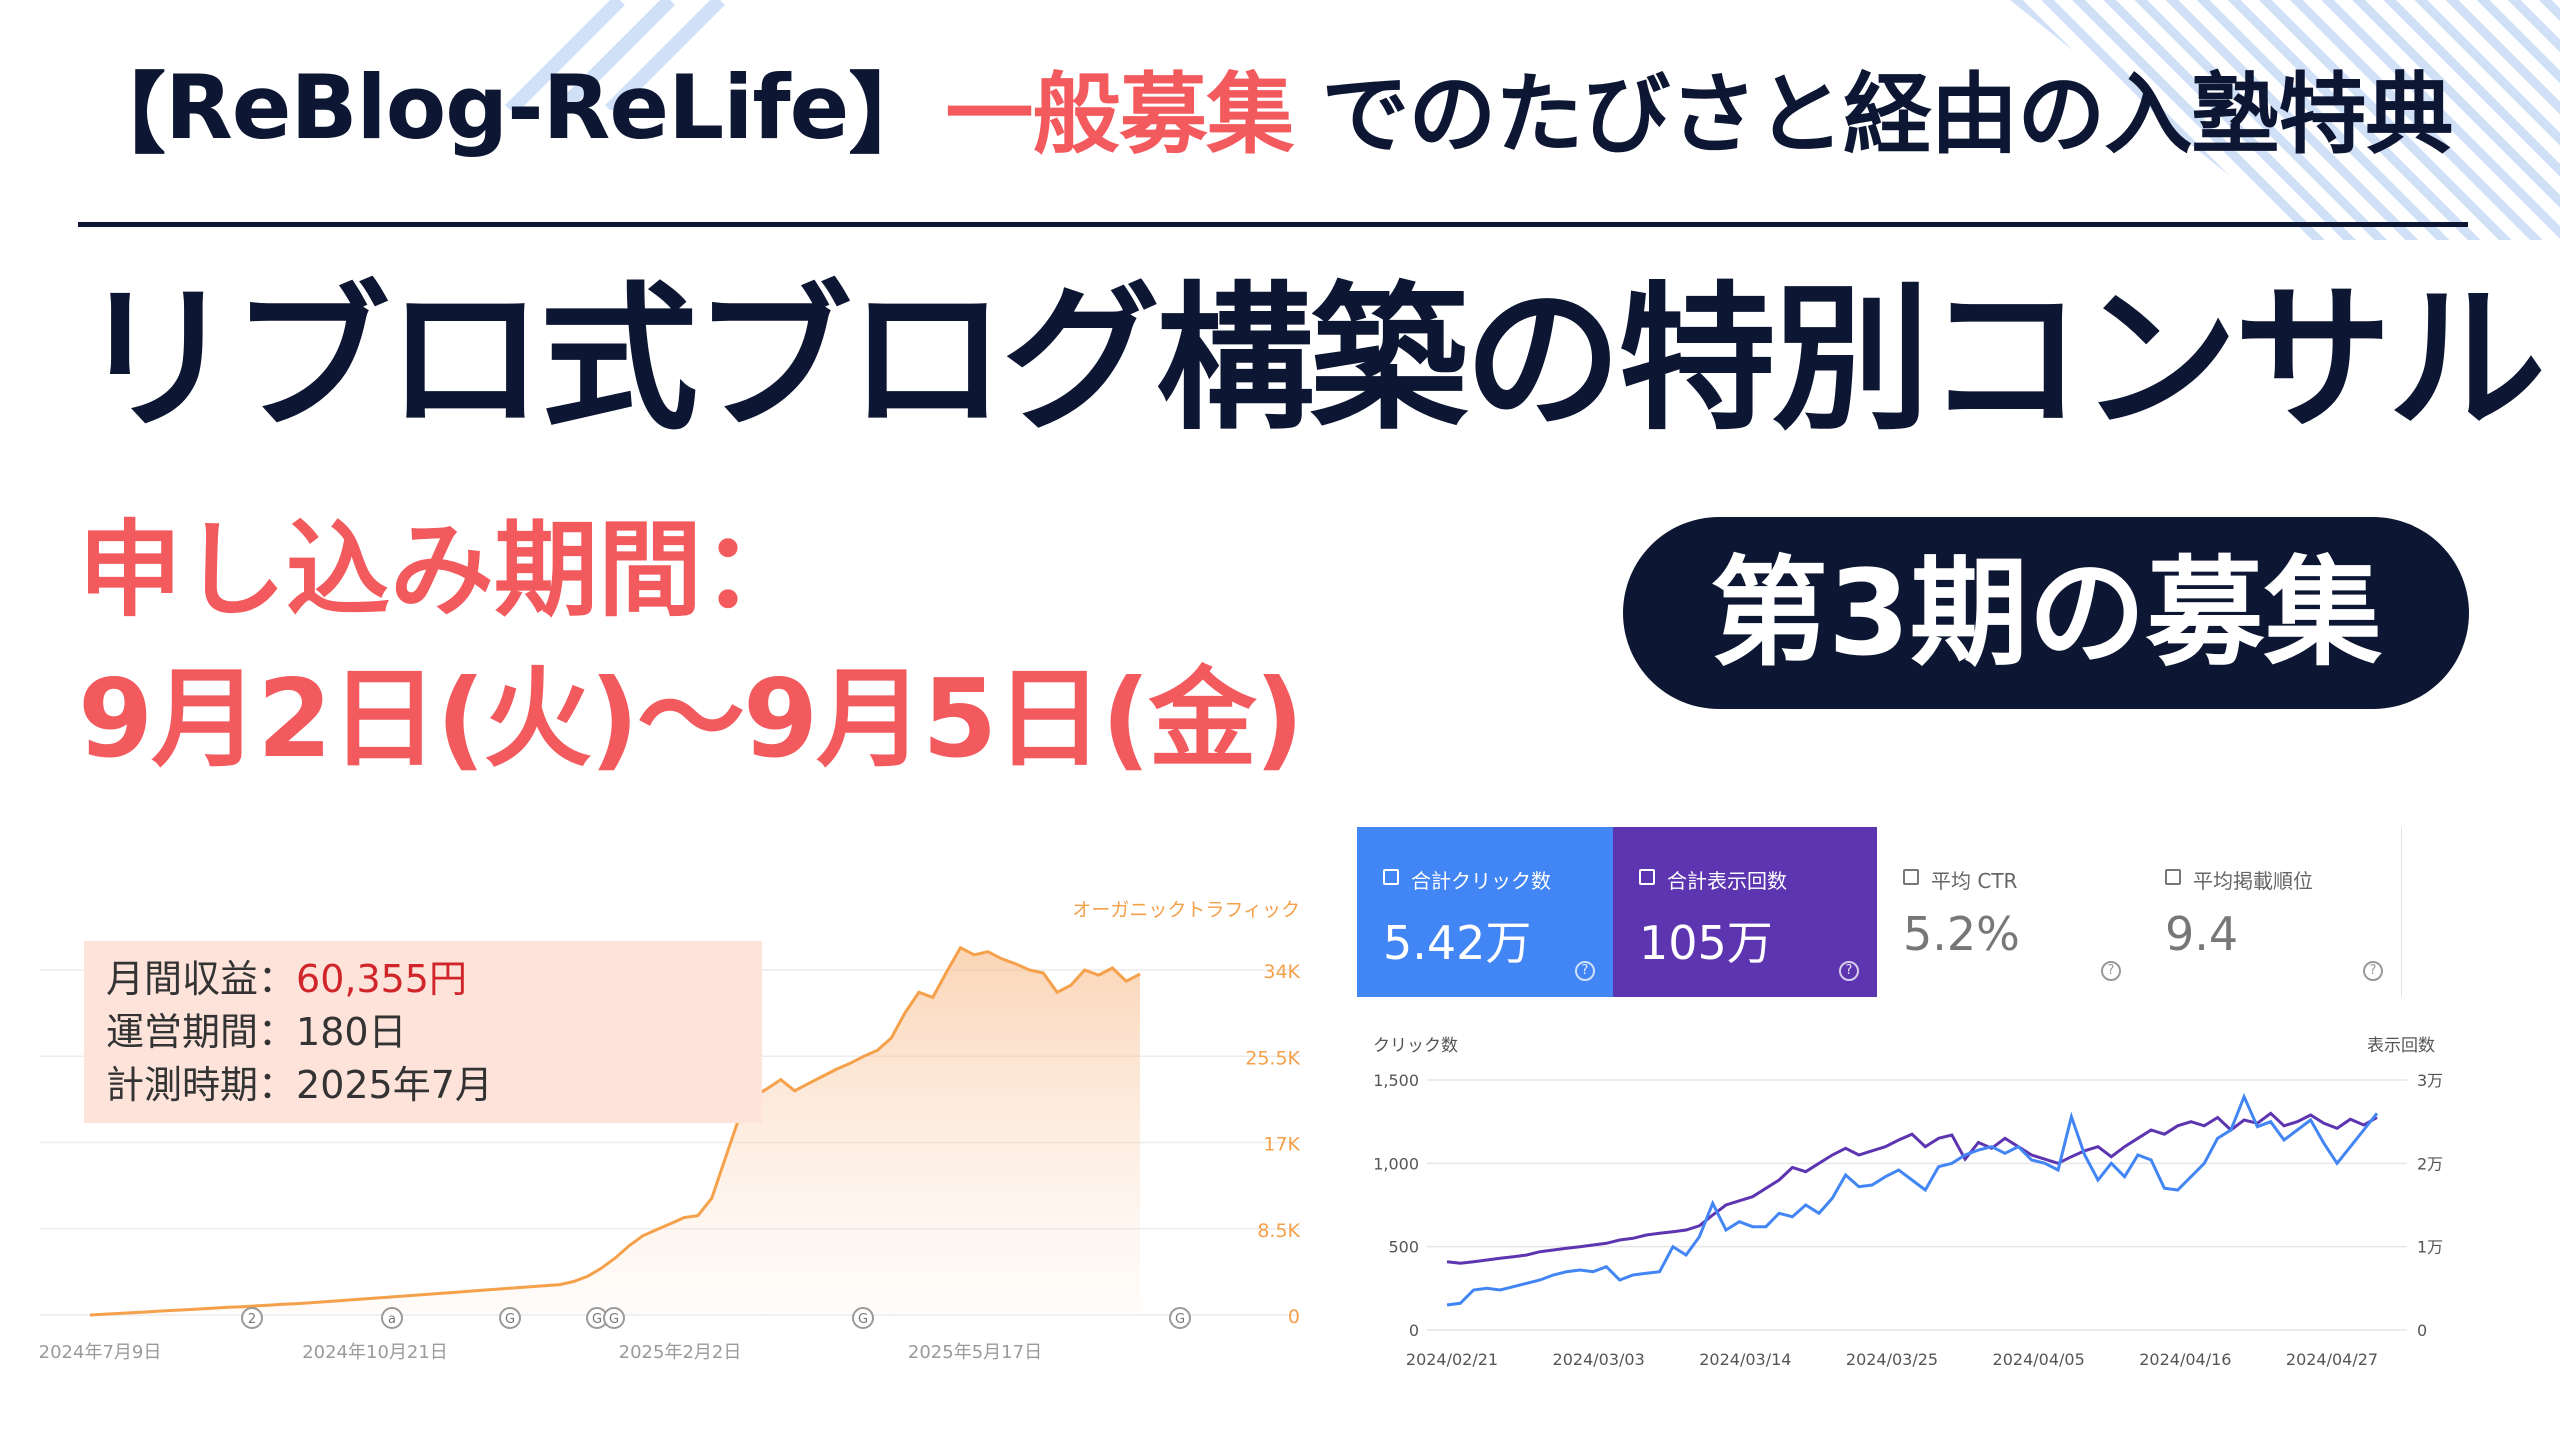 Image resolution: width=2560 pixels, height=1440 pixels. Describe the element at coordinates (1186, 910) in the screenshot. I see `traffic-legend: オーガニックトラフィック` at that location.